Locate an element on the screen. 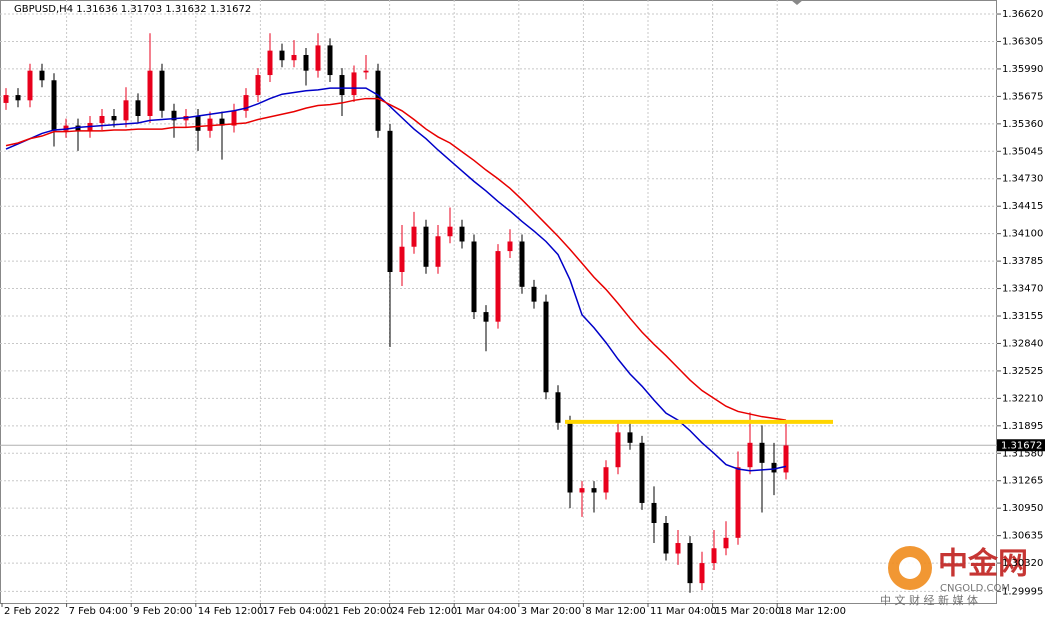 The height and width of the screenshot is (618, 1045). last-price-box is located at coordinates (1021, 445).